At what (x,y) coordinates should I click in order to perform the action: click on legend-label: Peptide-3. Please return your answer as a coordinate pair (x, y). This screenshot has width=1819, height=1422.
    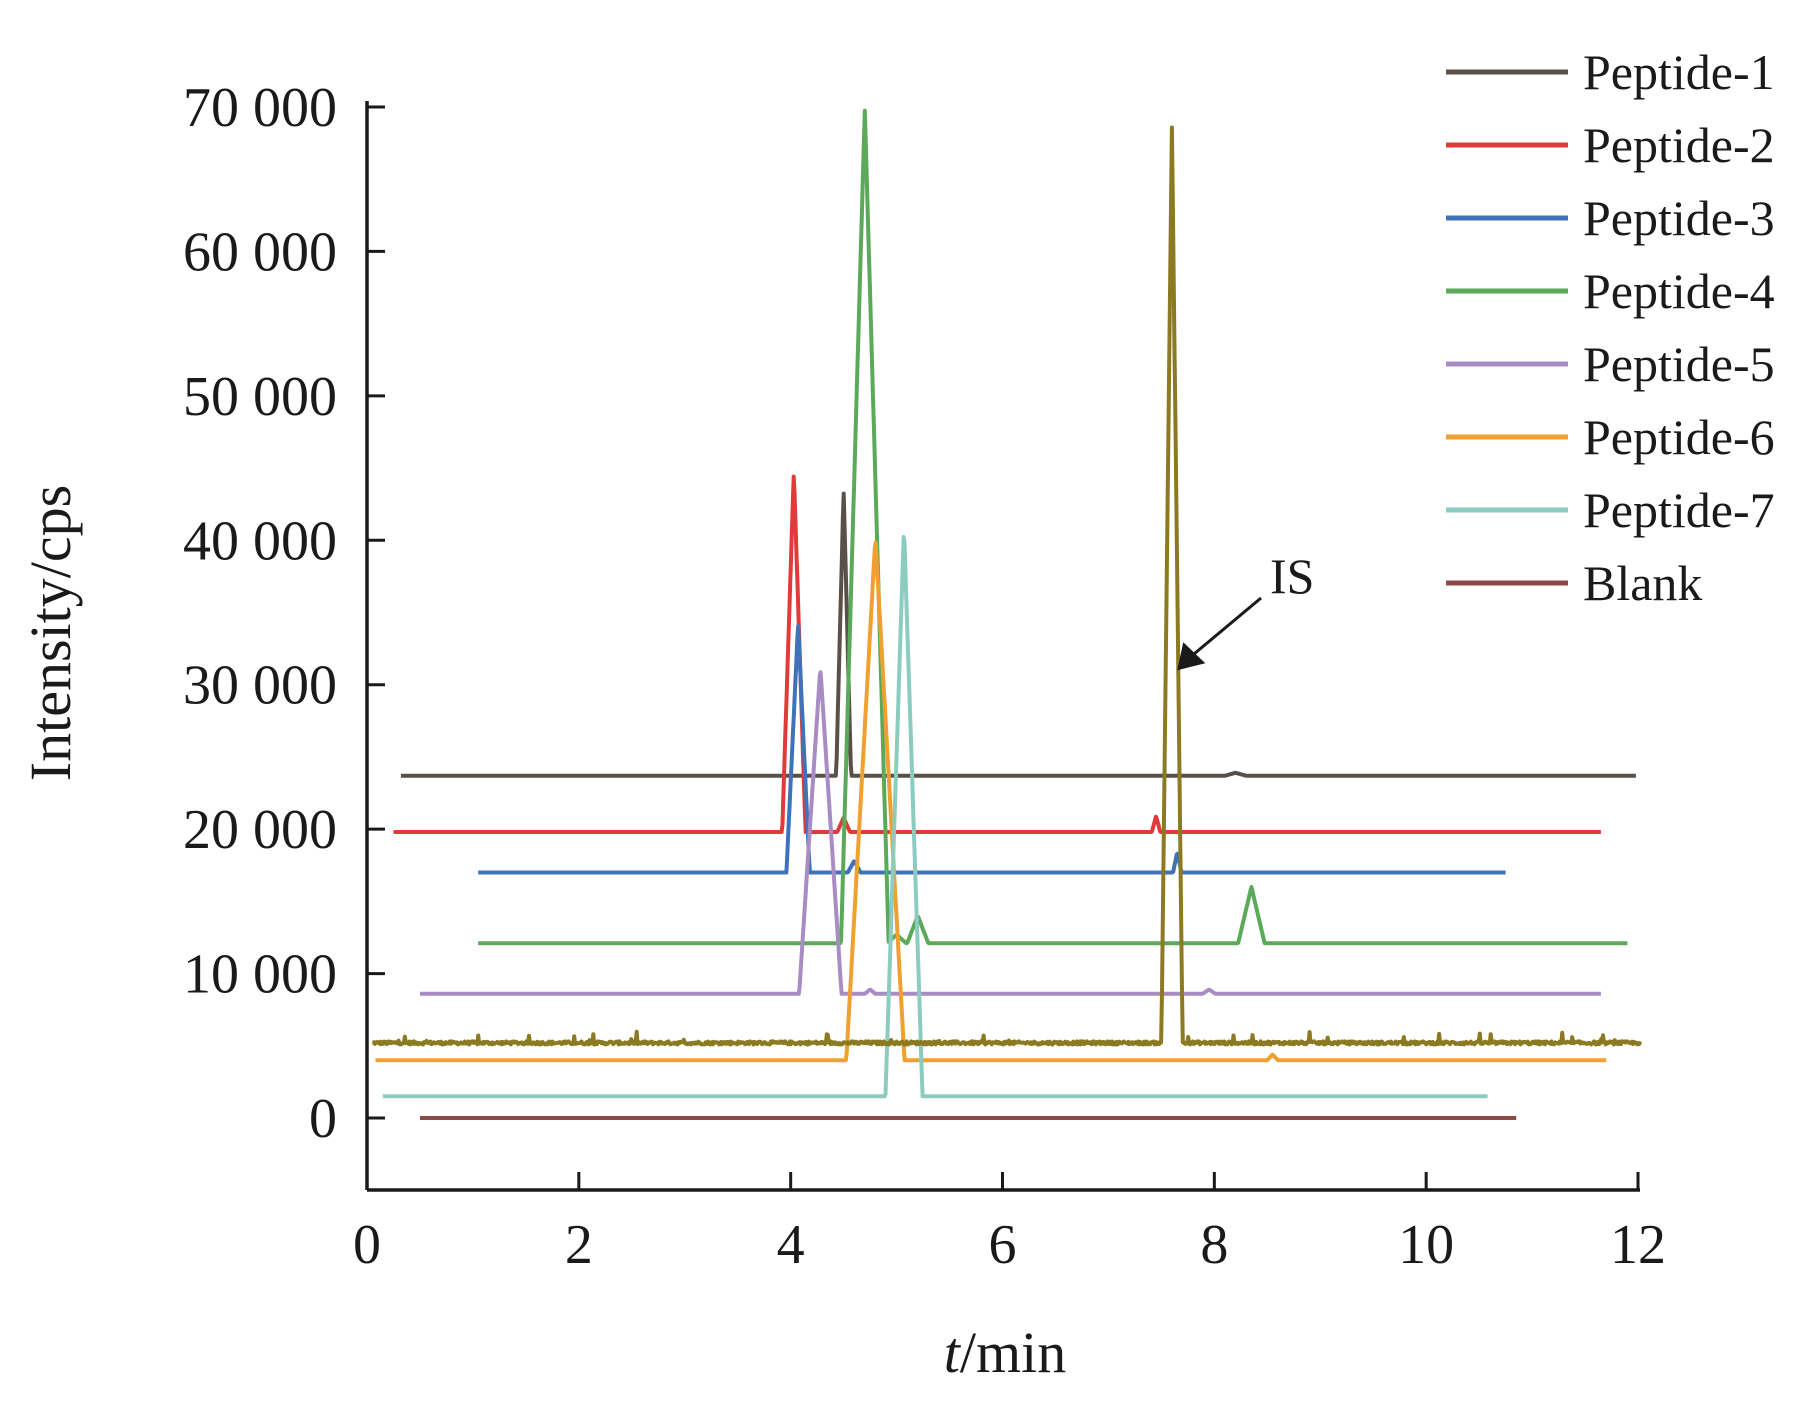
    Looking at the image, I should click on (1679, 218).